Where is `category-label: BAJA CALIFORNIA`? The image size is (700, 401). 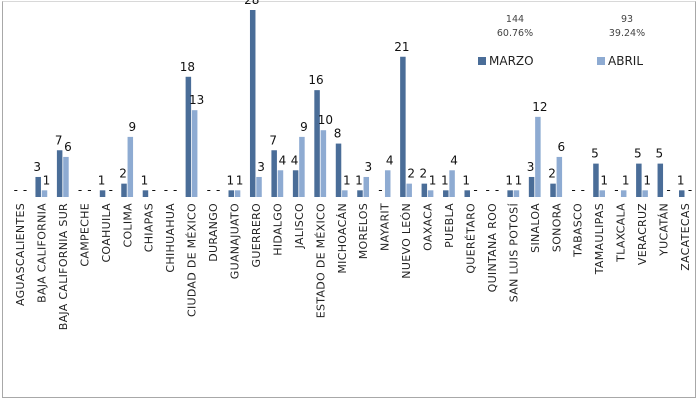
category-label: BAJA CALIFORNIA is located at coordinates (41, 253).